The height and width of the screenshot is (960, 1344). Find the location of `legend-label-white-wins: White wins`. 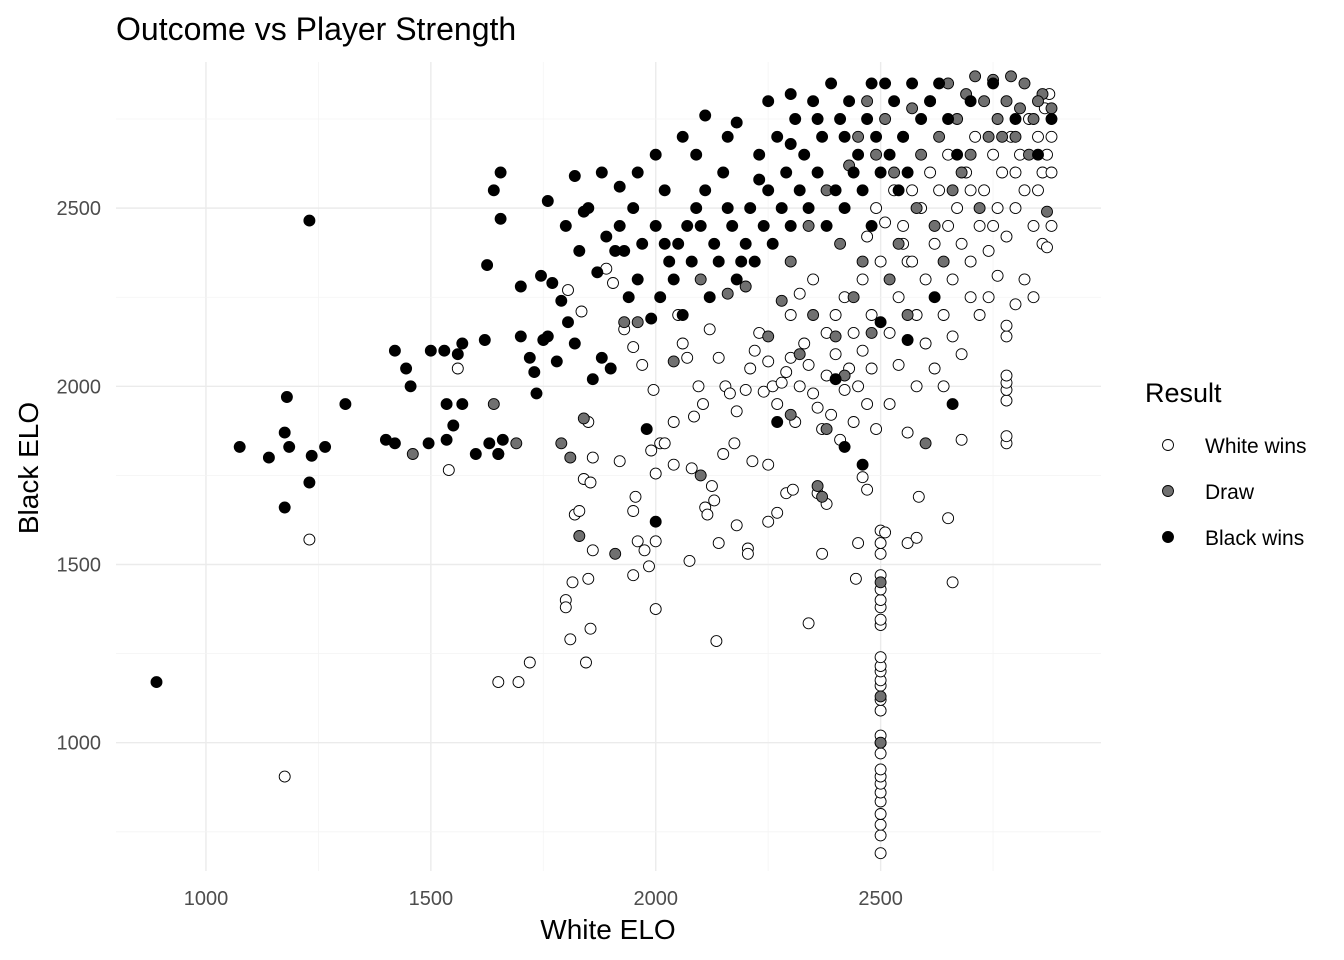

legend-label-white-wins: White wins is located at coordinates (1256, 446).